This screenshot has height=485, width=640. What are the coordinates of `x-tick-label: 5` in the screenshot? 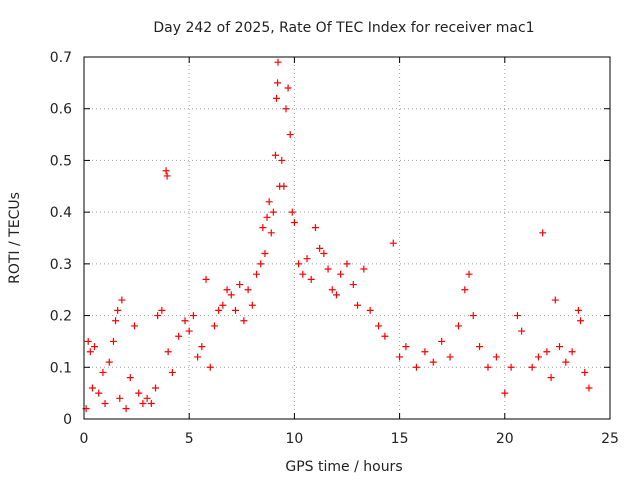 It's located at (189, 439).